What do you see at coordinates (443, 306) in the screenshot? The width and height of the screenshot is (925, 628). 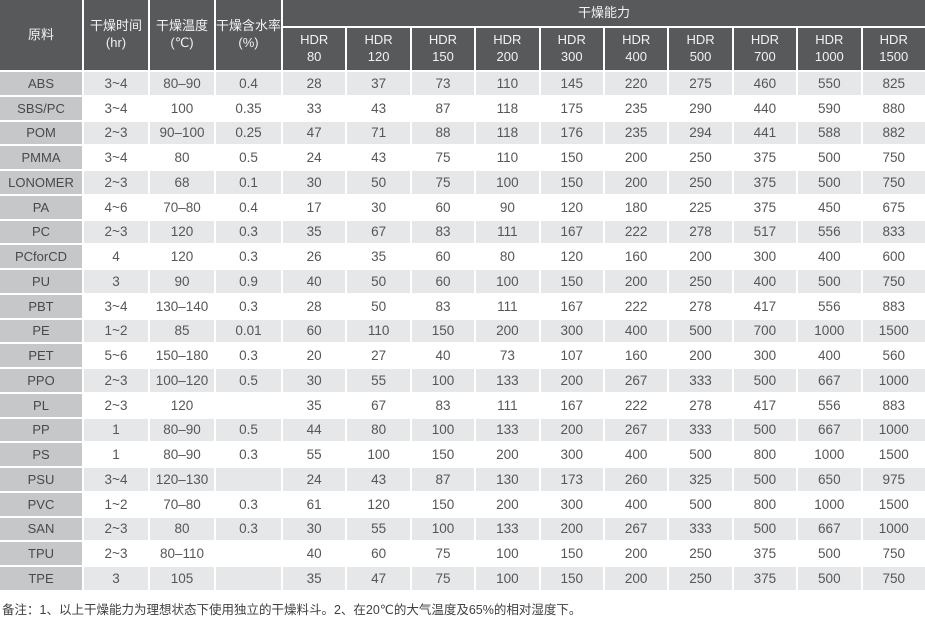 I see `capacity-cell-hdr-150: 83` at bounding box center [443, 306].